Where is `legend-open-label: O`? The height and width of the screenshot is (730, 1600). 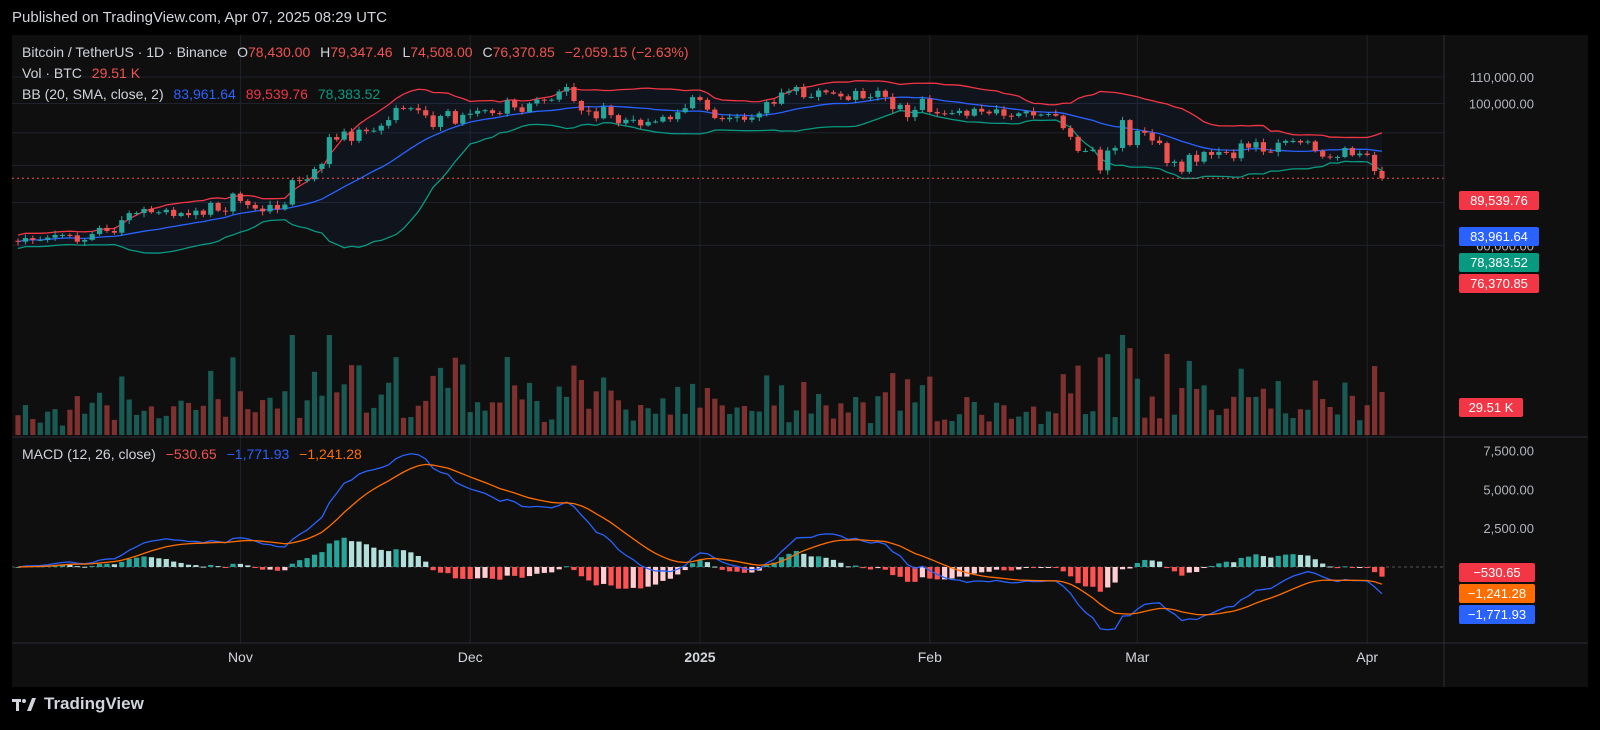 legend-open-label: O is located at coordinates (242, 52).